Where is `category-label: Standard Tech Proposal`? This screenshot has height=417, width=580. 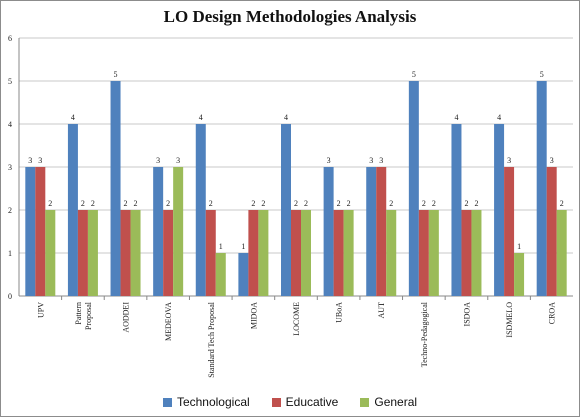 category-label: Standard Tech Proposal is located at coordinates (211, 339).